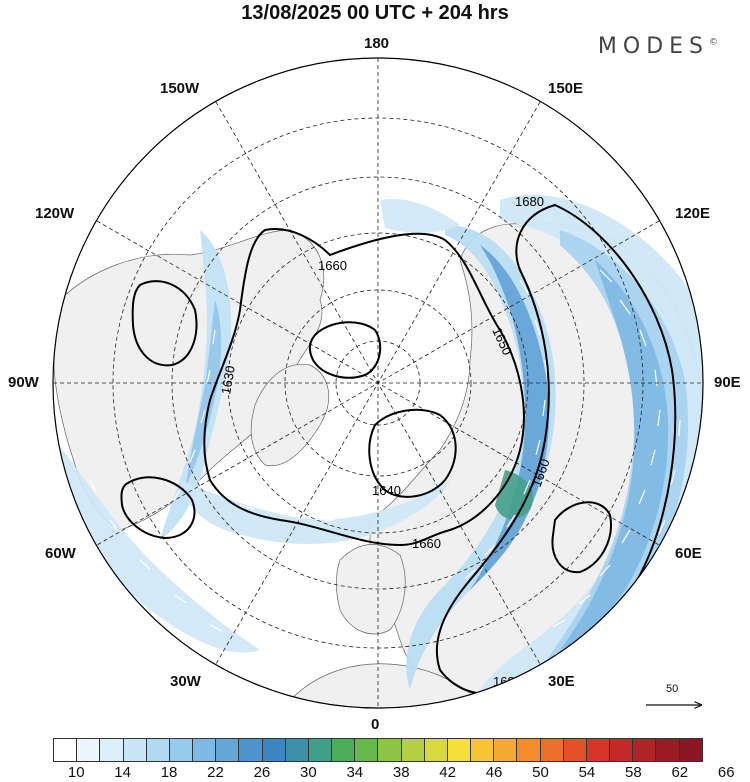 The image size is (750, 782). What do you see at coordinates (377, 43) in the screenshot?
I see `lon-label-180: 180` at bounding box center [377, 43].